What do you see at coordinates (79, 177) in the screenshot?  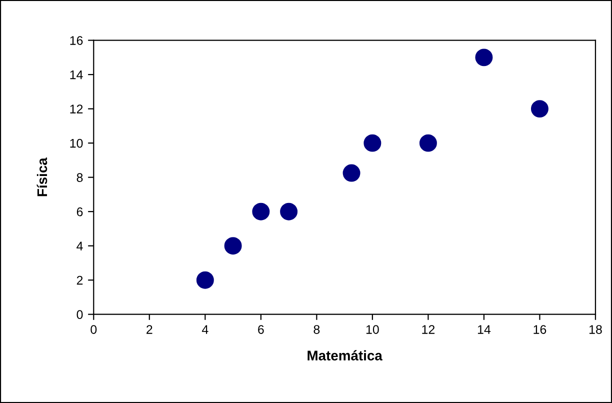 I see `y-tick-label: 8` at bounding box center [79, 177].